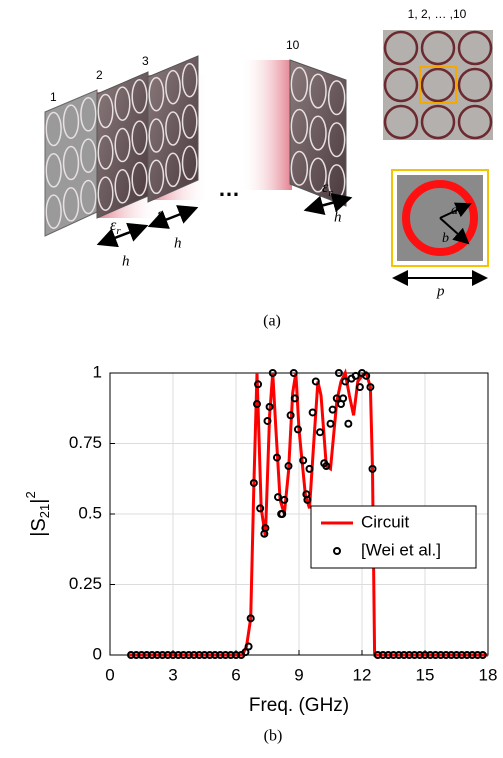 The width and height of the screenshot is (503, 758). What do you see at coordinates (90, 512) in the screenshot?
I see `y-tick-label: 0.5` at bounding box center [90, 512].